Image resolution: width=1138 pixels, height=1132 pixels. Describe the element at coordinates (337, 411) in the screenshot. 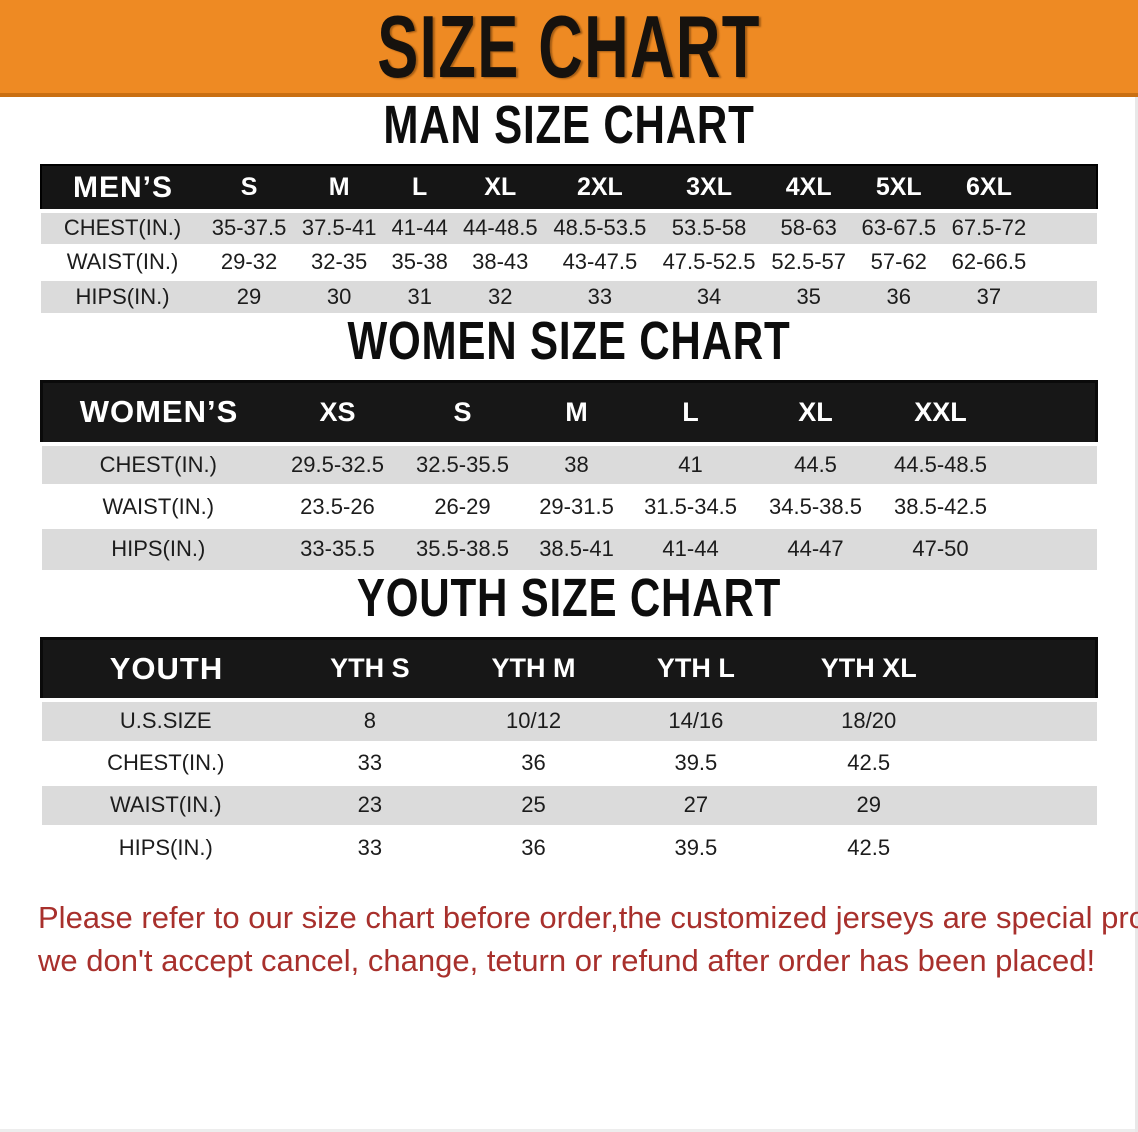

I see `size-column-header: XS` at that location.